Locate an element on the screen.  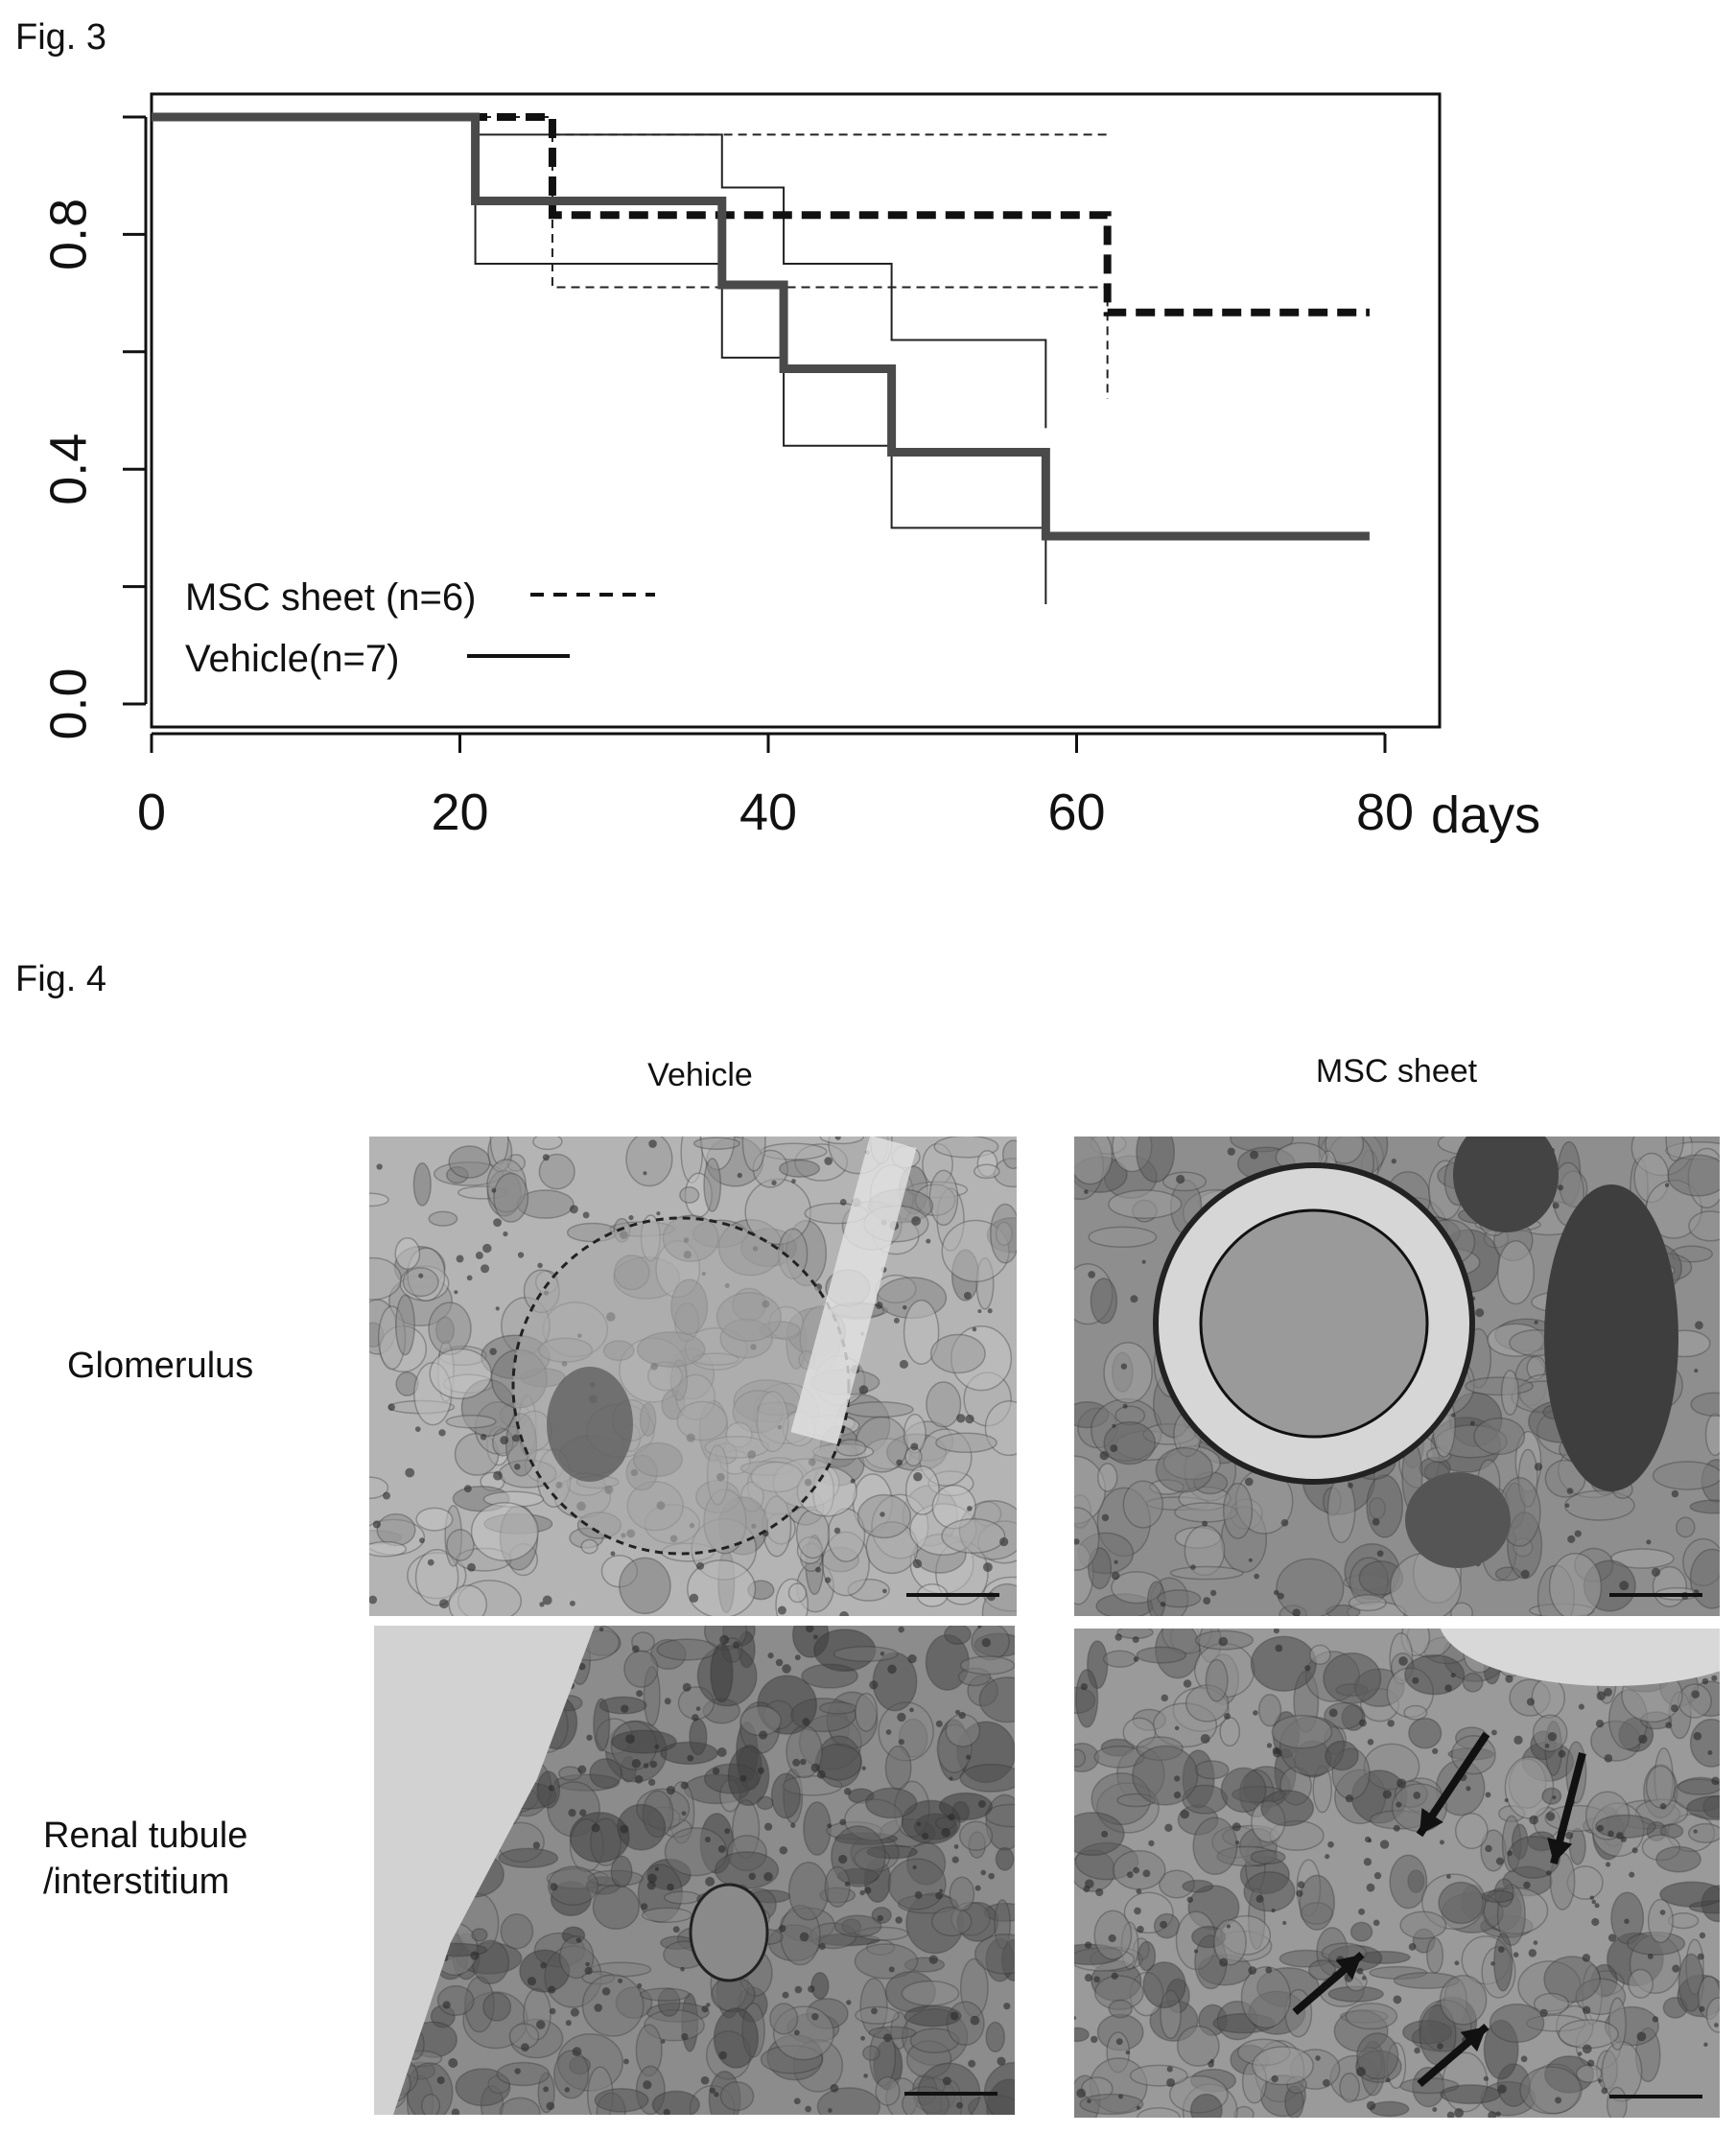
micrograph-vehicle-glomerulus-image is located at coordinates (693, 1376).